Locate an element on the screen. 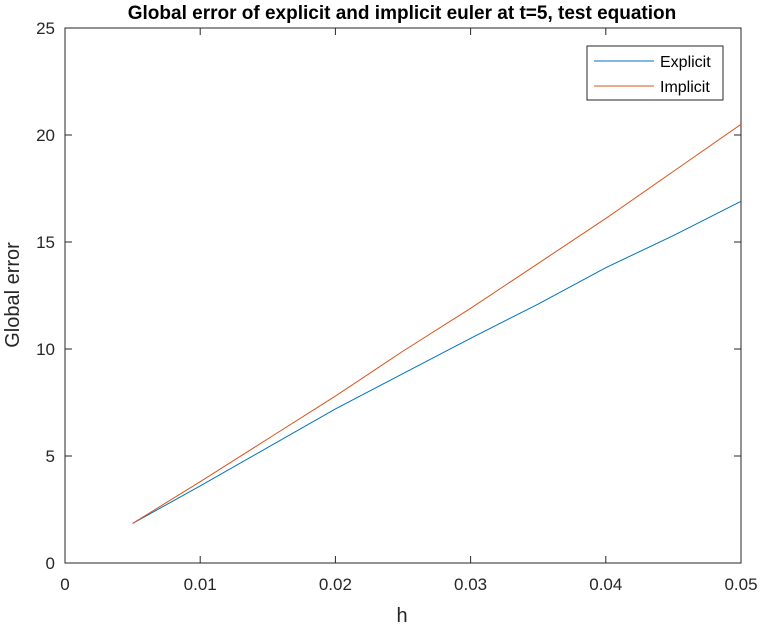 This screenshot has width=763, height=625. legend: Explicit Implicit is located at coordinates (655, 73).